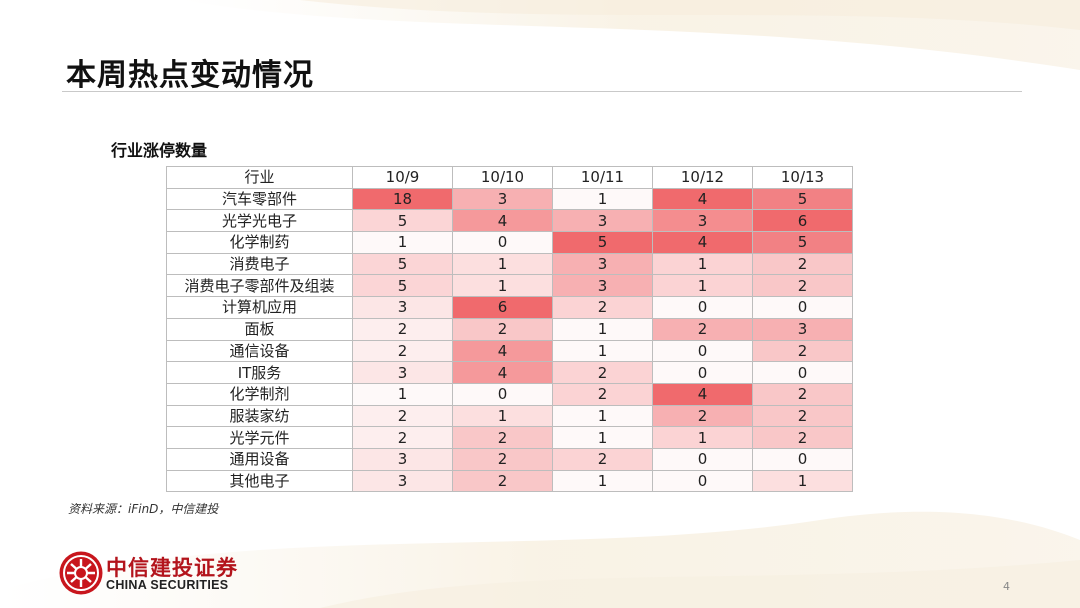  I want to click on table-row: 计算机应用 3 6 2 0 0, so click(509, 307).